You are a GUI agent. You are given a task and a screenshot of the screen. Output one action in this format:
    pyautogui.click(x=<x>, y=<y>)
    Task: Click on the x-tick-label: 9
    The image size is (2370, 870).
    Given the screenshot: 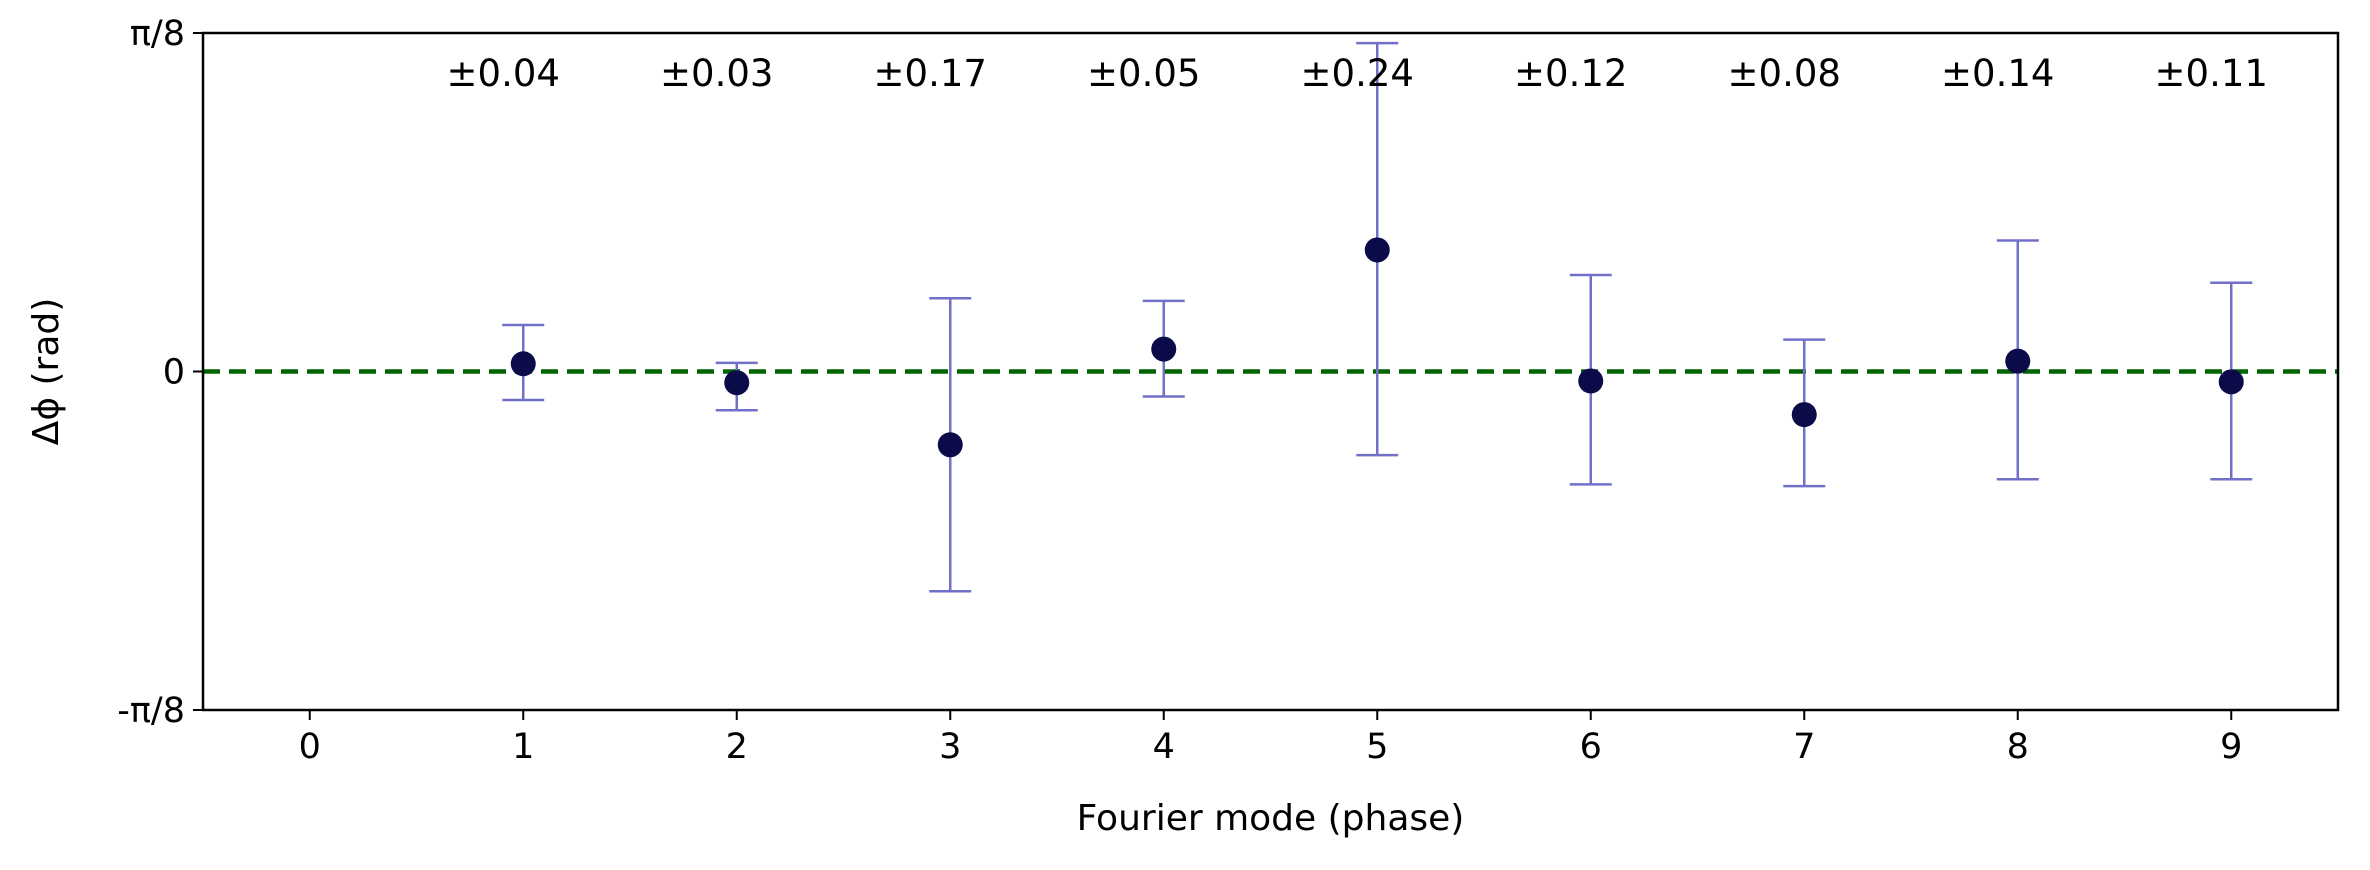 What is the action you would take?
    pyautogui.click(x=2231, y=747)
    